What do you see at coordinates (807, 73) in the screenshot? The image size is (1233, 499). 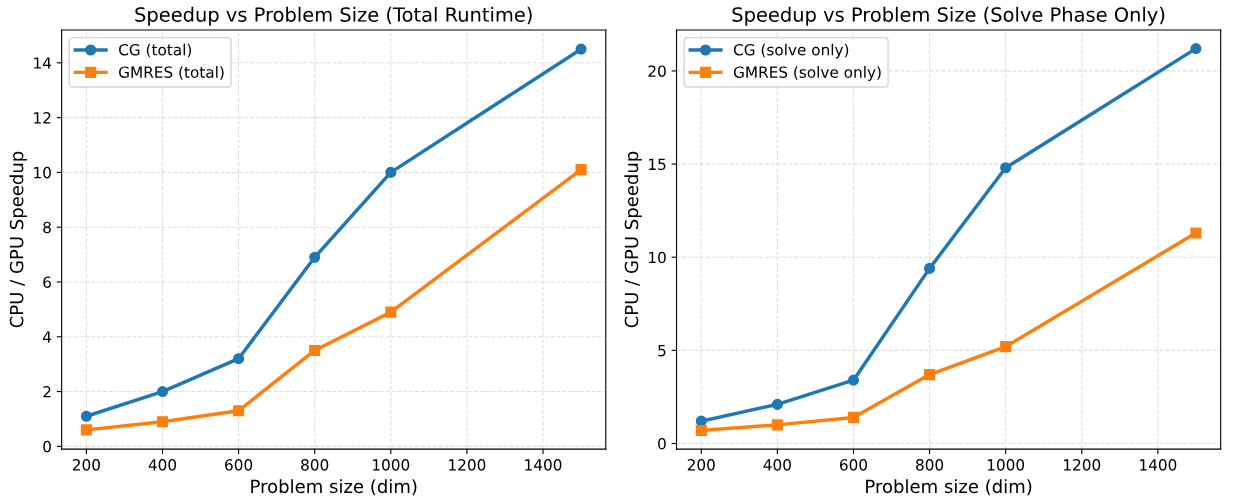 I see `legend-label: GMRES (solve only)` at bounding box center [807, 73].